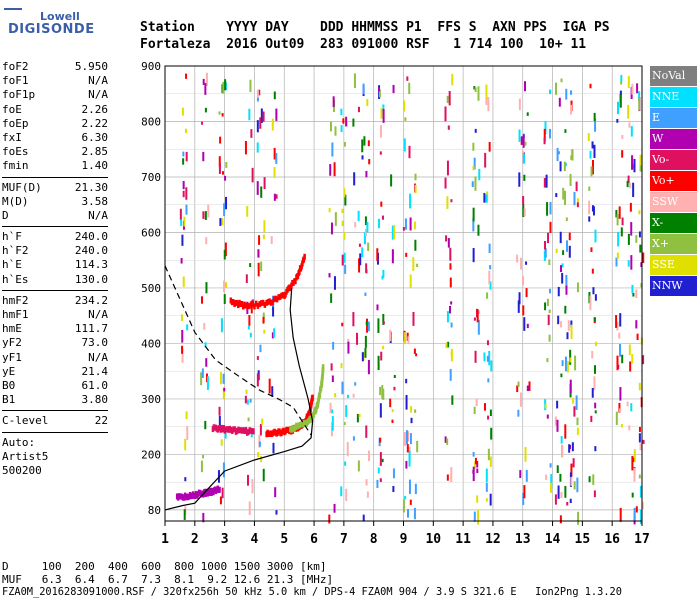 Image resolution: width=700 pixels, height=600 pixels. What do you see at coordinates (12, 109) in the screenshot?
I see `param-label: foE` at bounding box center [12, 109].